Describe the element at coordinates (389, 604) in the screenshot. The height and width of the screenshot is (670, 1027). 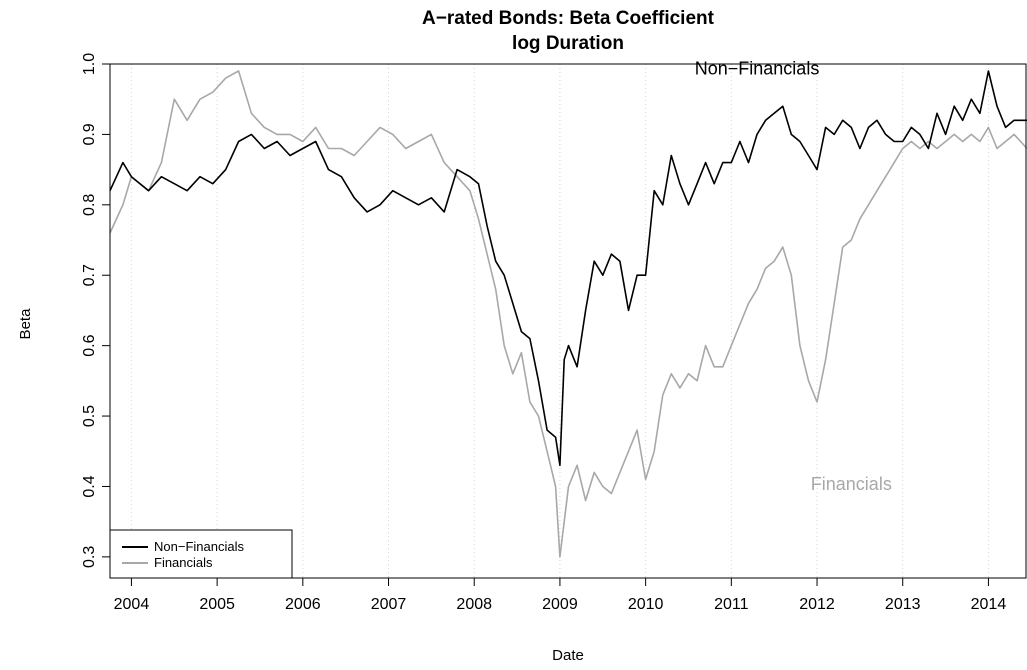
I see `x-tick-label-2007: 2007` at that location.